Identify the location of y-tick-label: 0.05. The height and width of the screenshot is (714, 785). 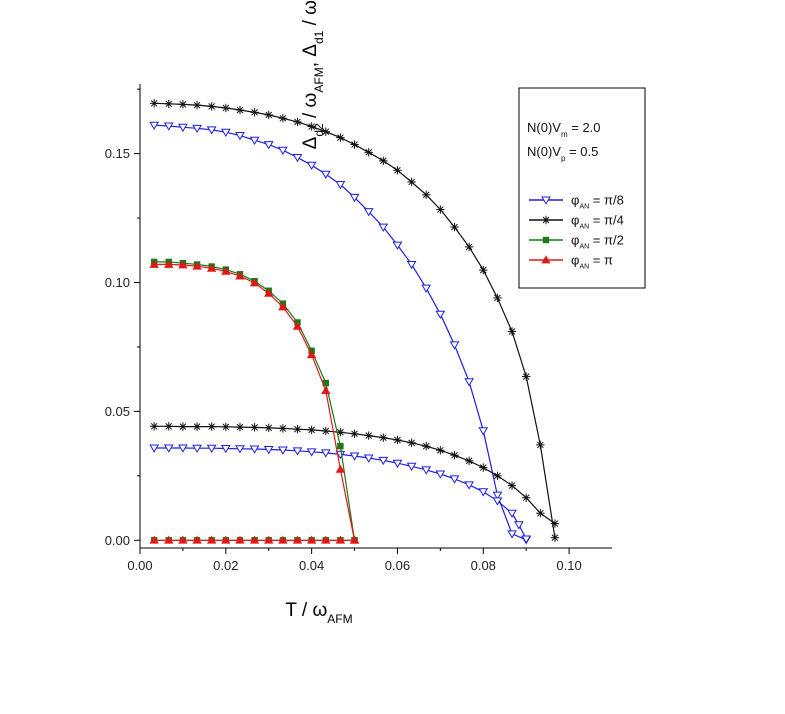
(117, 411).